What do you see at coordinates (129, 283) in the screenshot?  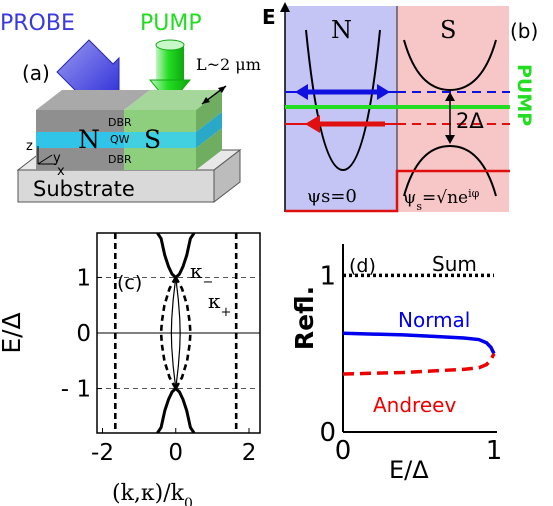 I see `panel-c-label: (c)` at bounding box center [129, 283].